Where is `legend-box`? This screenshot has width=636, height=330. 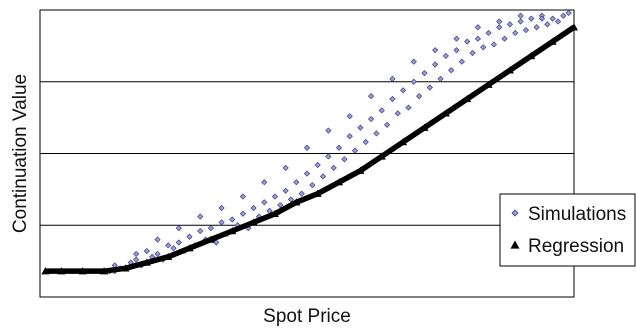 legend-box is located at coordinates (567, 230).